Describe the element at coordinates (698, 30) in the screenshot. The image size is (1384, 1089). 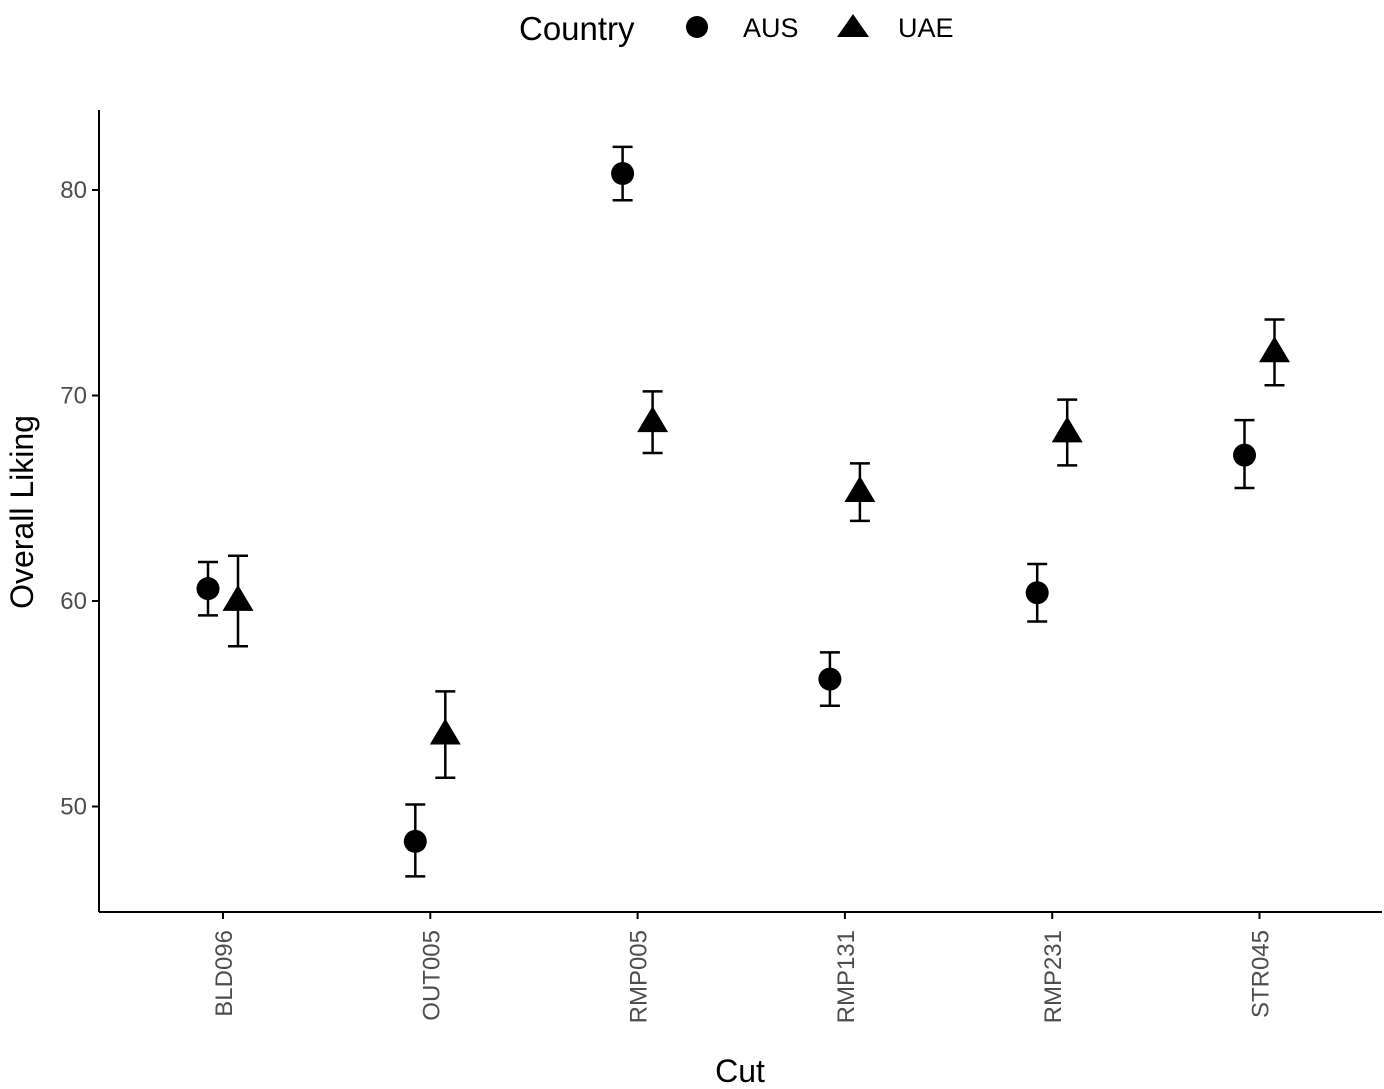
I see `legend-circle-icon` at that location.